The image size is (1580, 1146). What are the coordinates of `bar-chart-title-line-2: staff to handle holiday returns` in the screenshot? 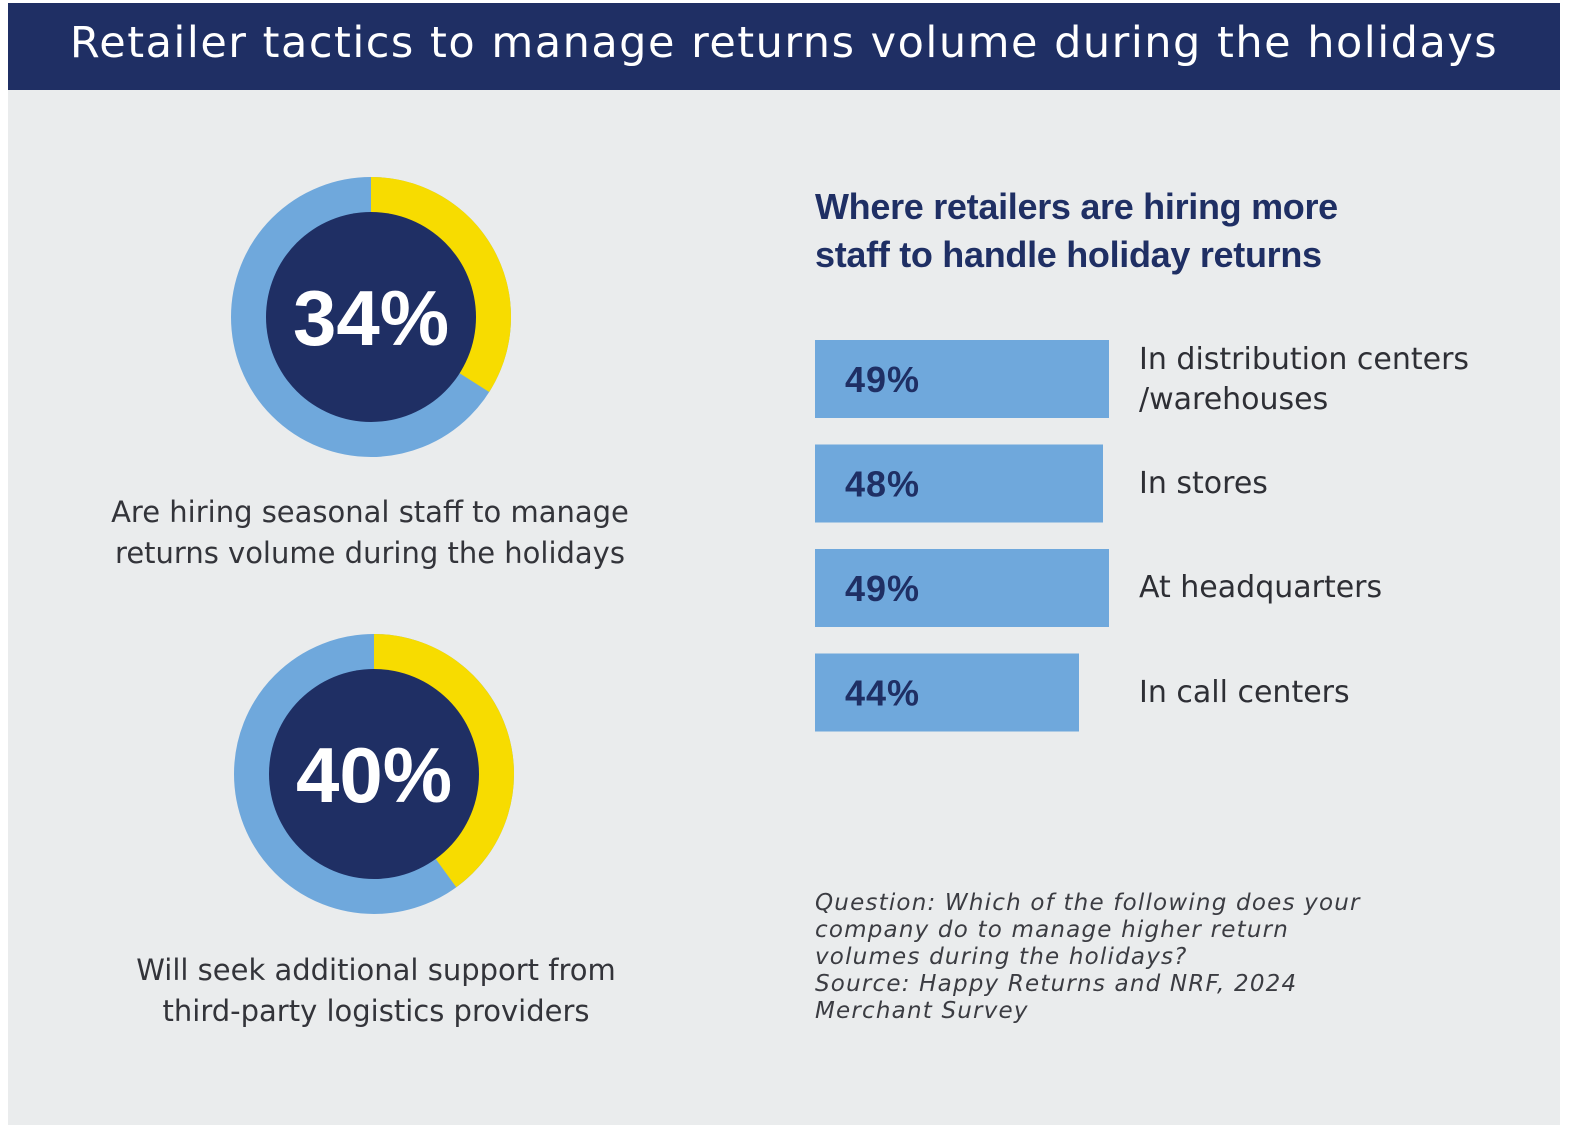 It's located at (1068, 254).